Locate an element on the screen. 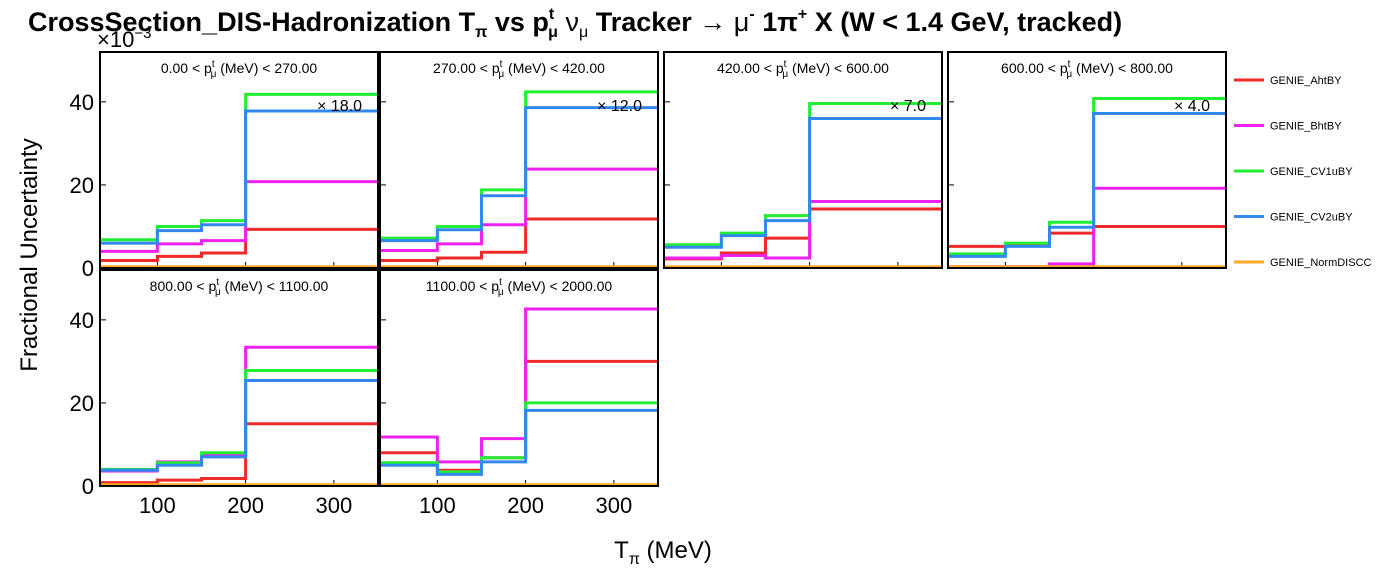 The height and width of the screenshot is (572, 1396). legend-entry: GENIE_BhtBY is located at coordinates (1306, 127).